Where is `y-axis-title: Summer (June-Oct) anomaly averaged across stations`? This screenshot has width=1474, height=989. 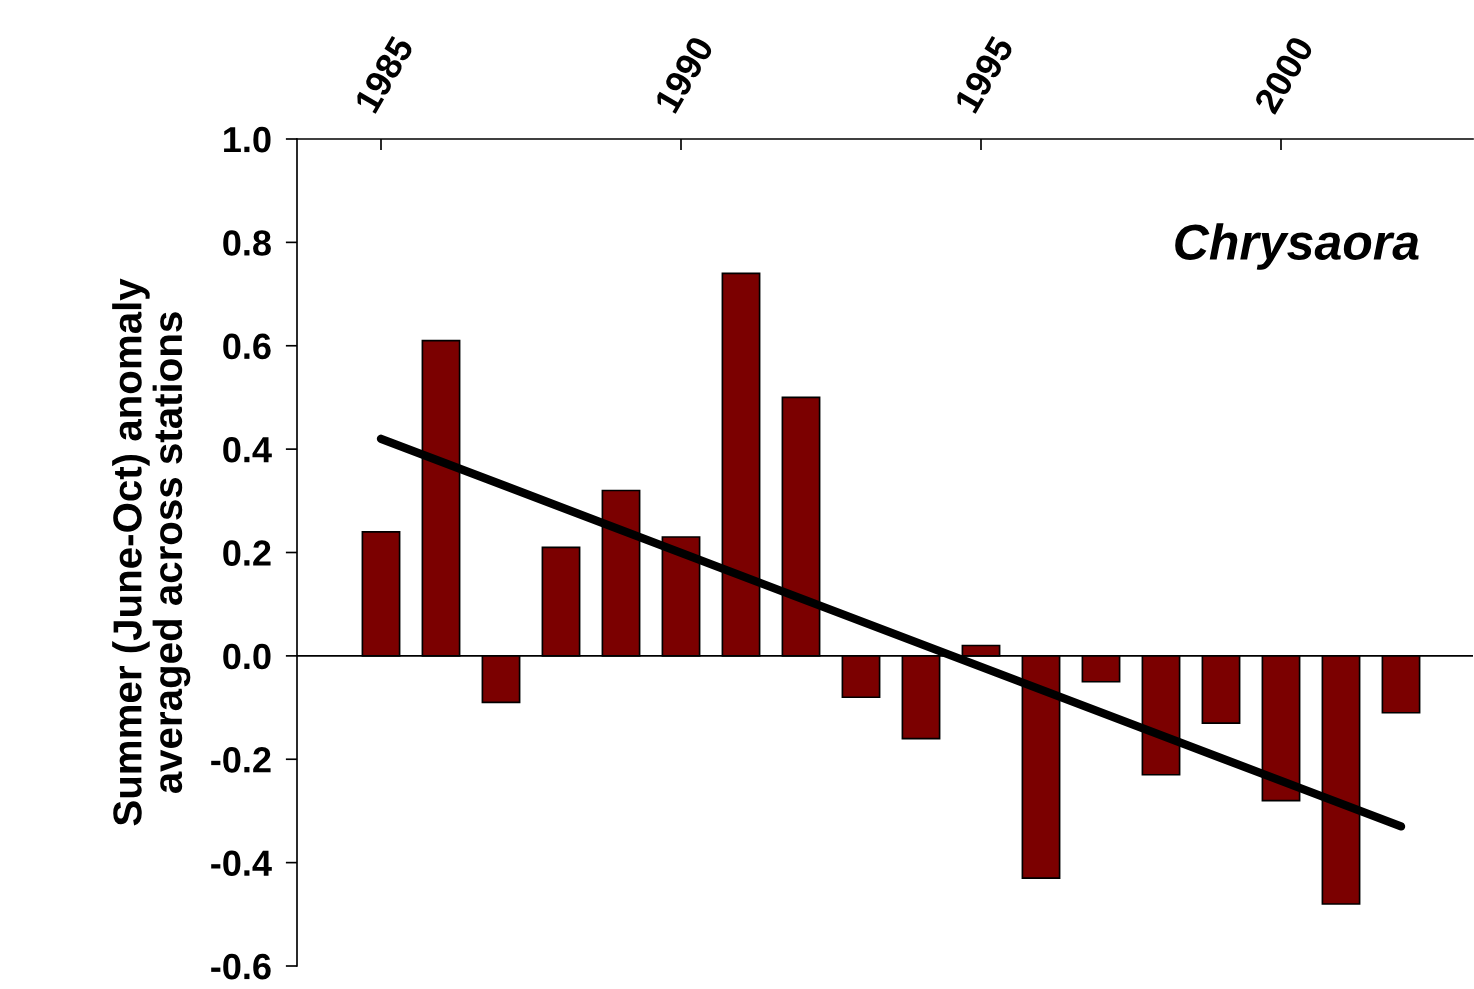 y-axis-title: Summer (June-Oct) anomaly averaged across stations is located at coordinates (151, 552).